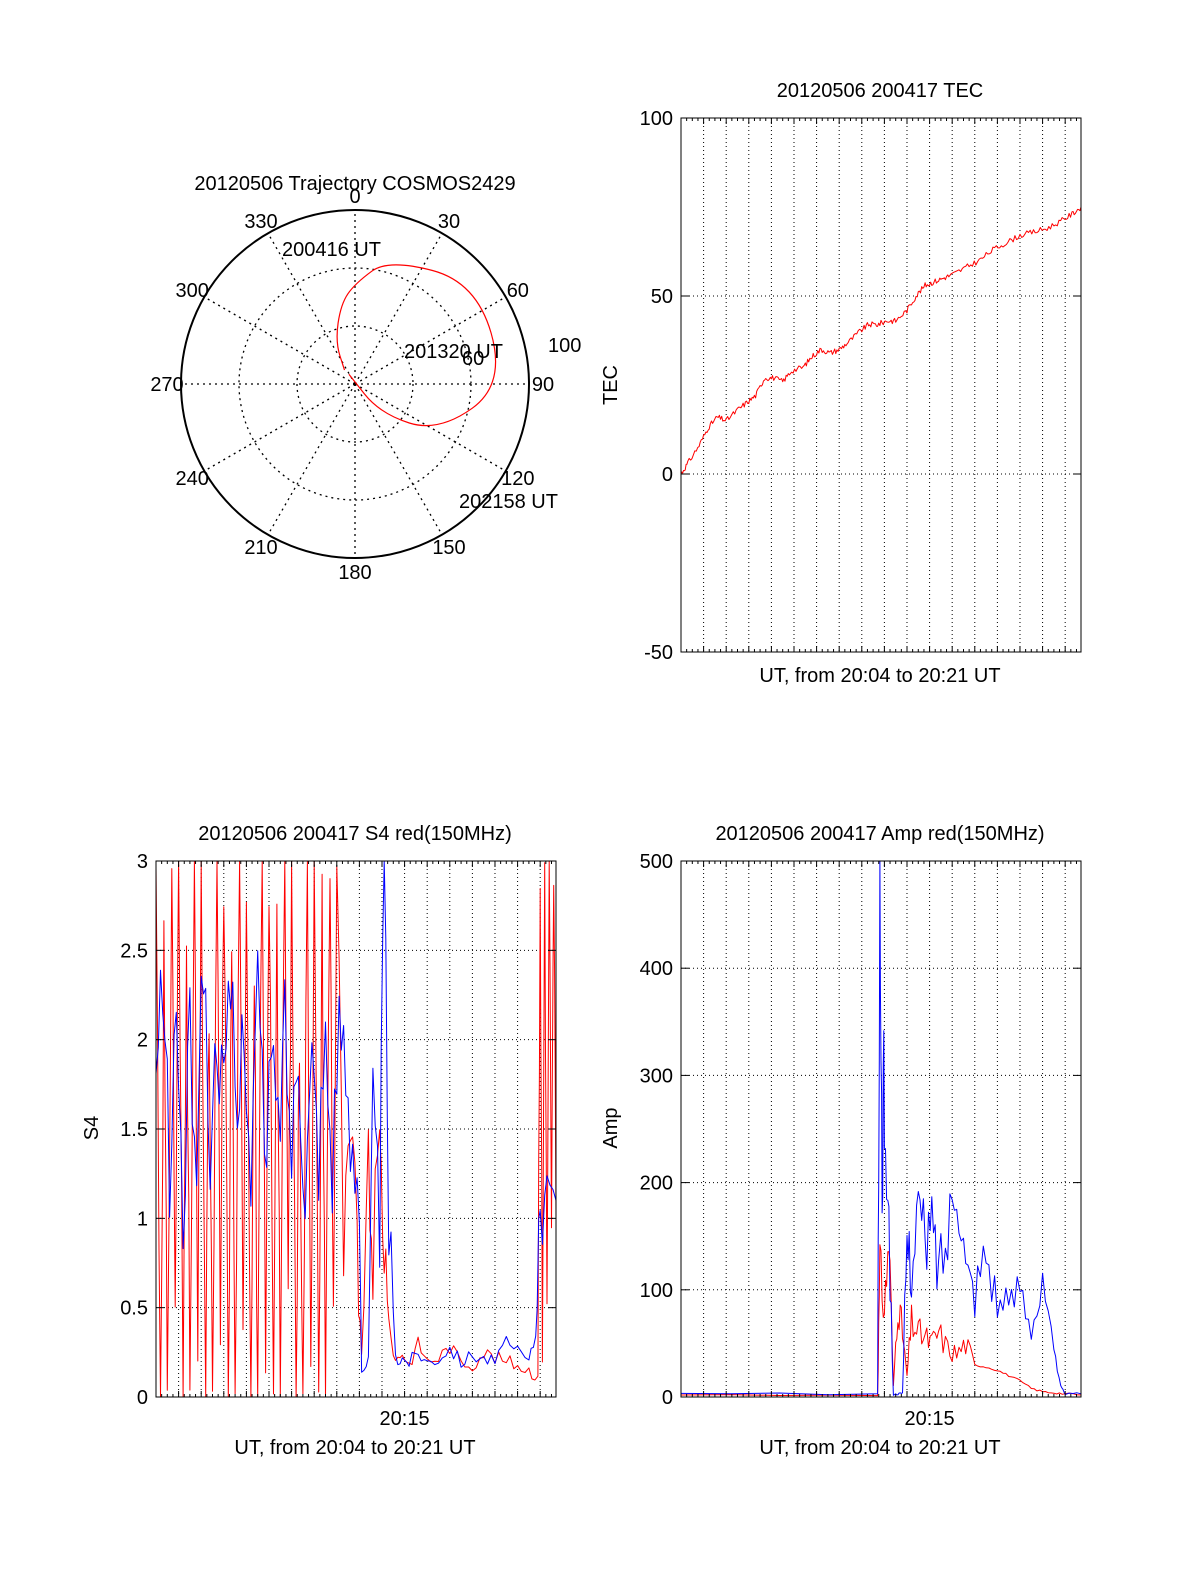  Describe the element at coordinates (517, 479) in the screenshot. I see `polar-azimuth-label: 120` at that location.